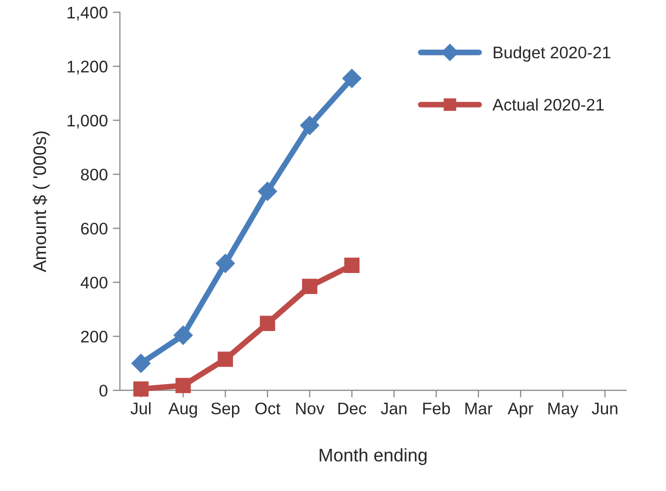  What do you see at coordinates (94, 336) in the screenshot?
I see `y-tick-label: 200` at bounding box center [94, 336].